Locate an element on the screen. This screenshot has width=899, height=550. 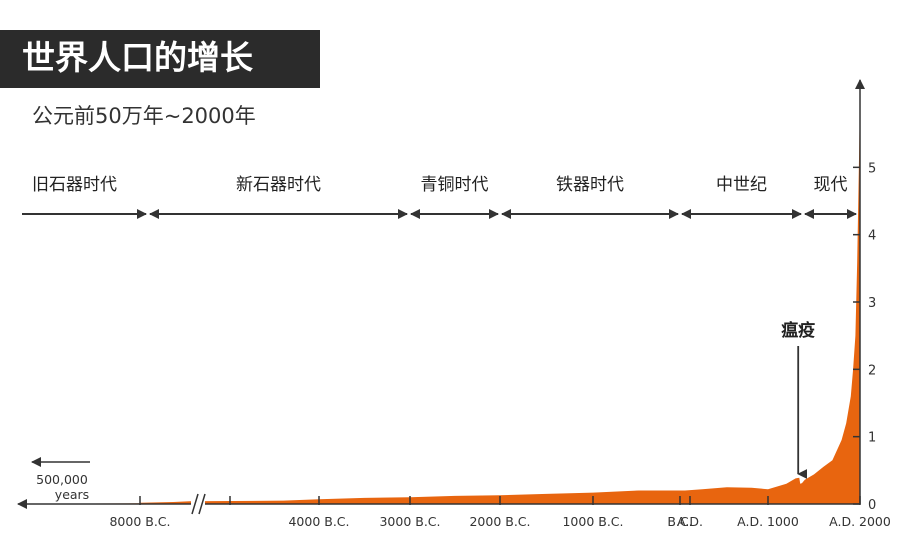
plague-label: 瘟疫 is located at coordinates (798, 330).